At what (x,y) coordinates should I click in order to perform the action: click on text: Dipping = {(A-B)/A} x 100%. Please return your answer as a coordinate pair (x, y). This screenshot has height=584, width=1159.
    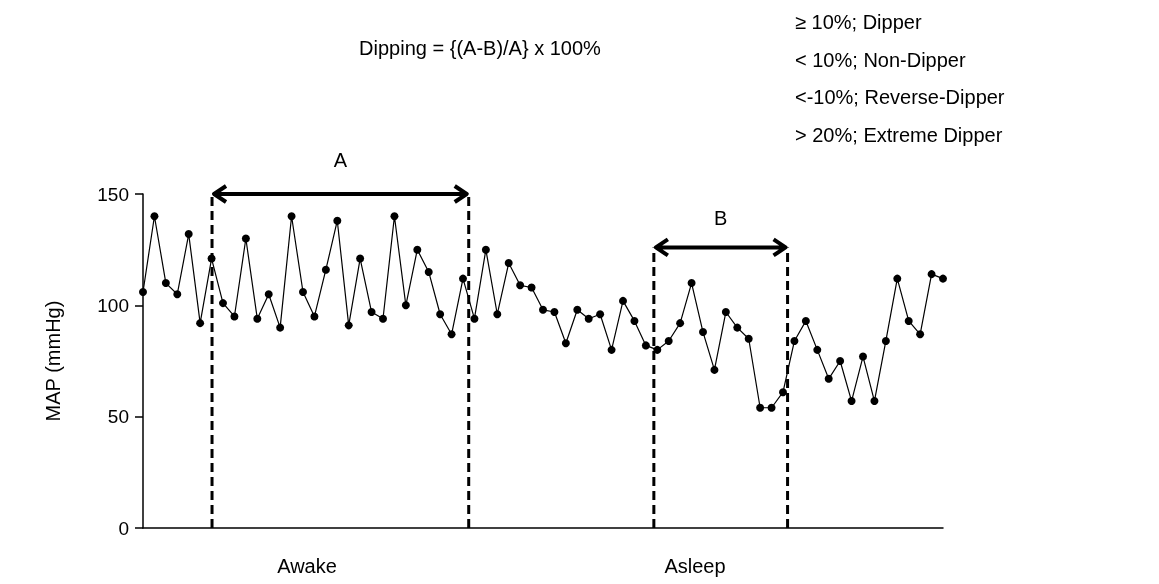
    Looking at the image, I should click on (480, 48).